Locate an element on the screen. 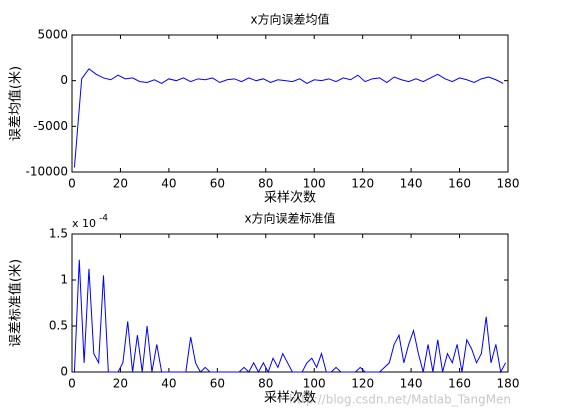 Image resolution: width=561 pixels, height=420 pixels. y-tick-label: -5000 is located at coordinates (50, 126).